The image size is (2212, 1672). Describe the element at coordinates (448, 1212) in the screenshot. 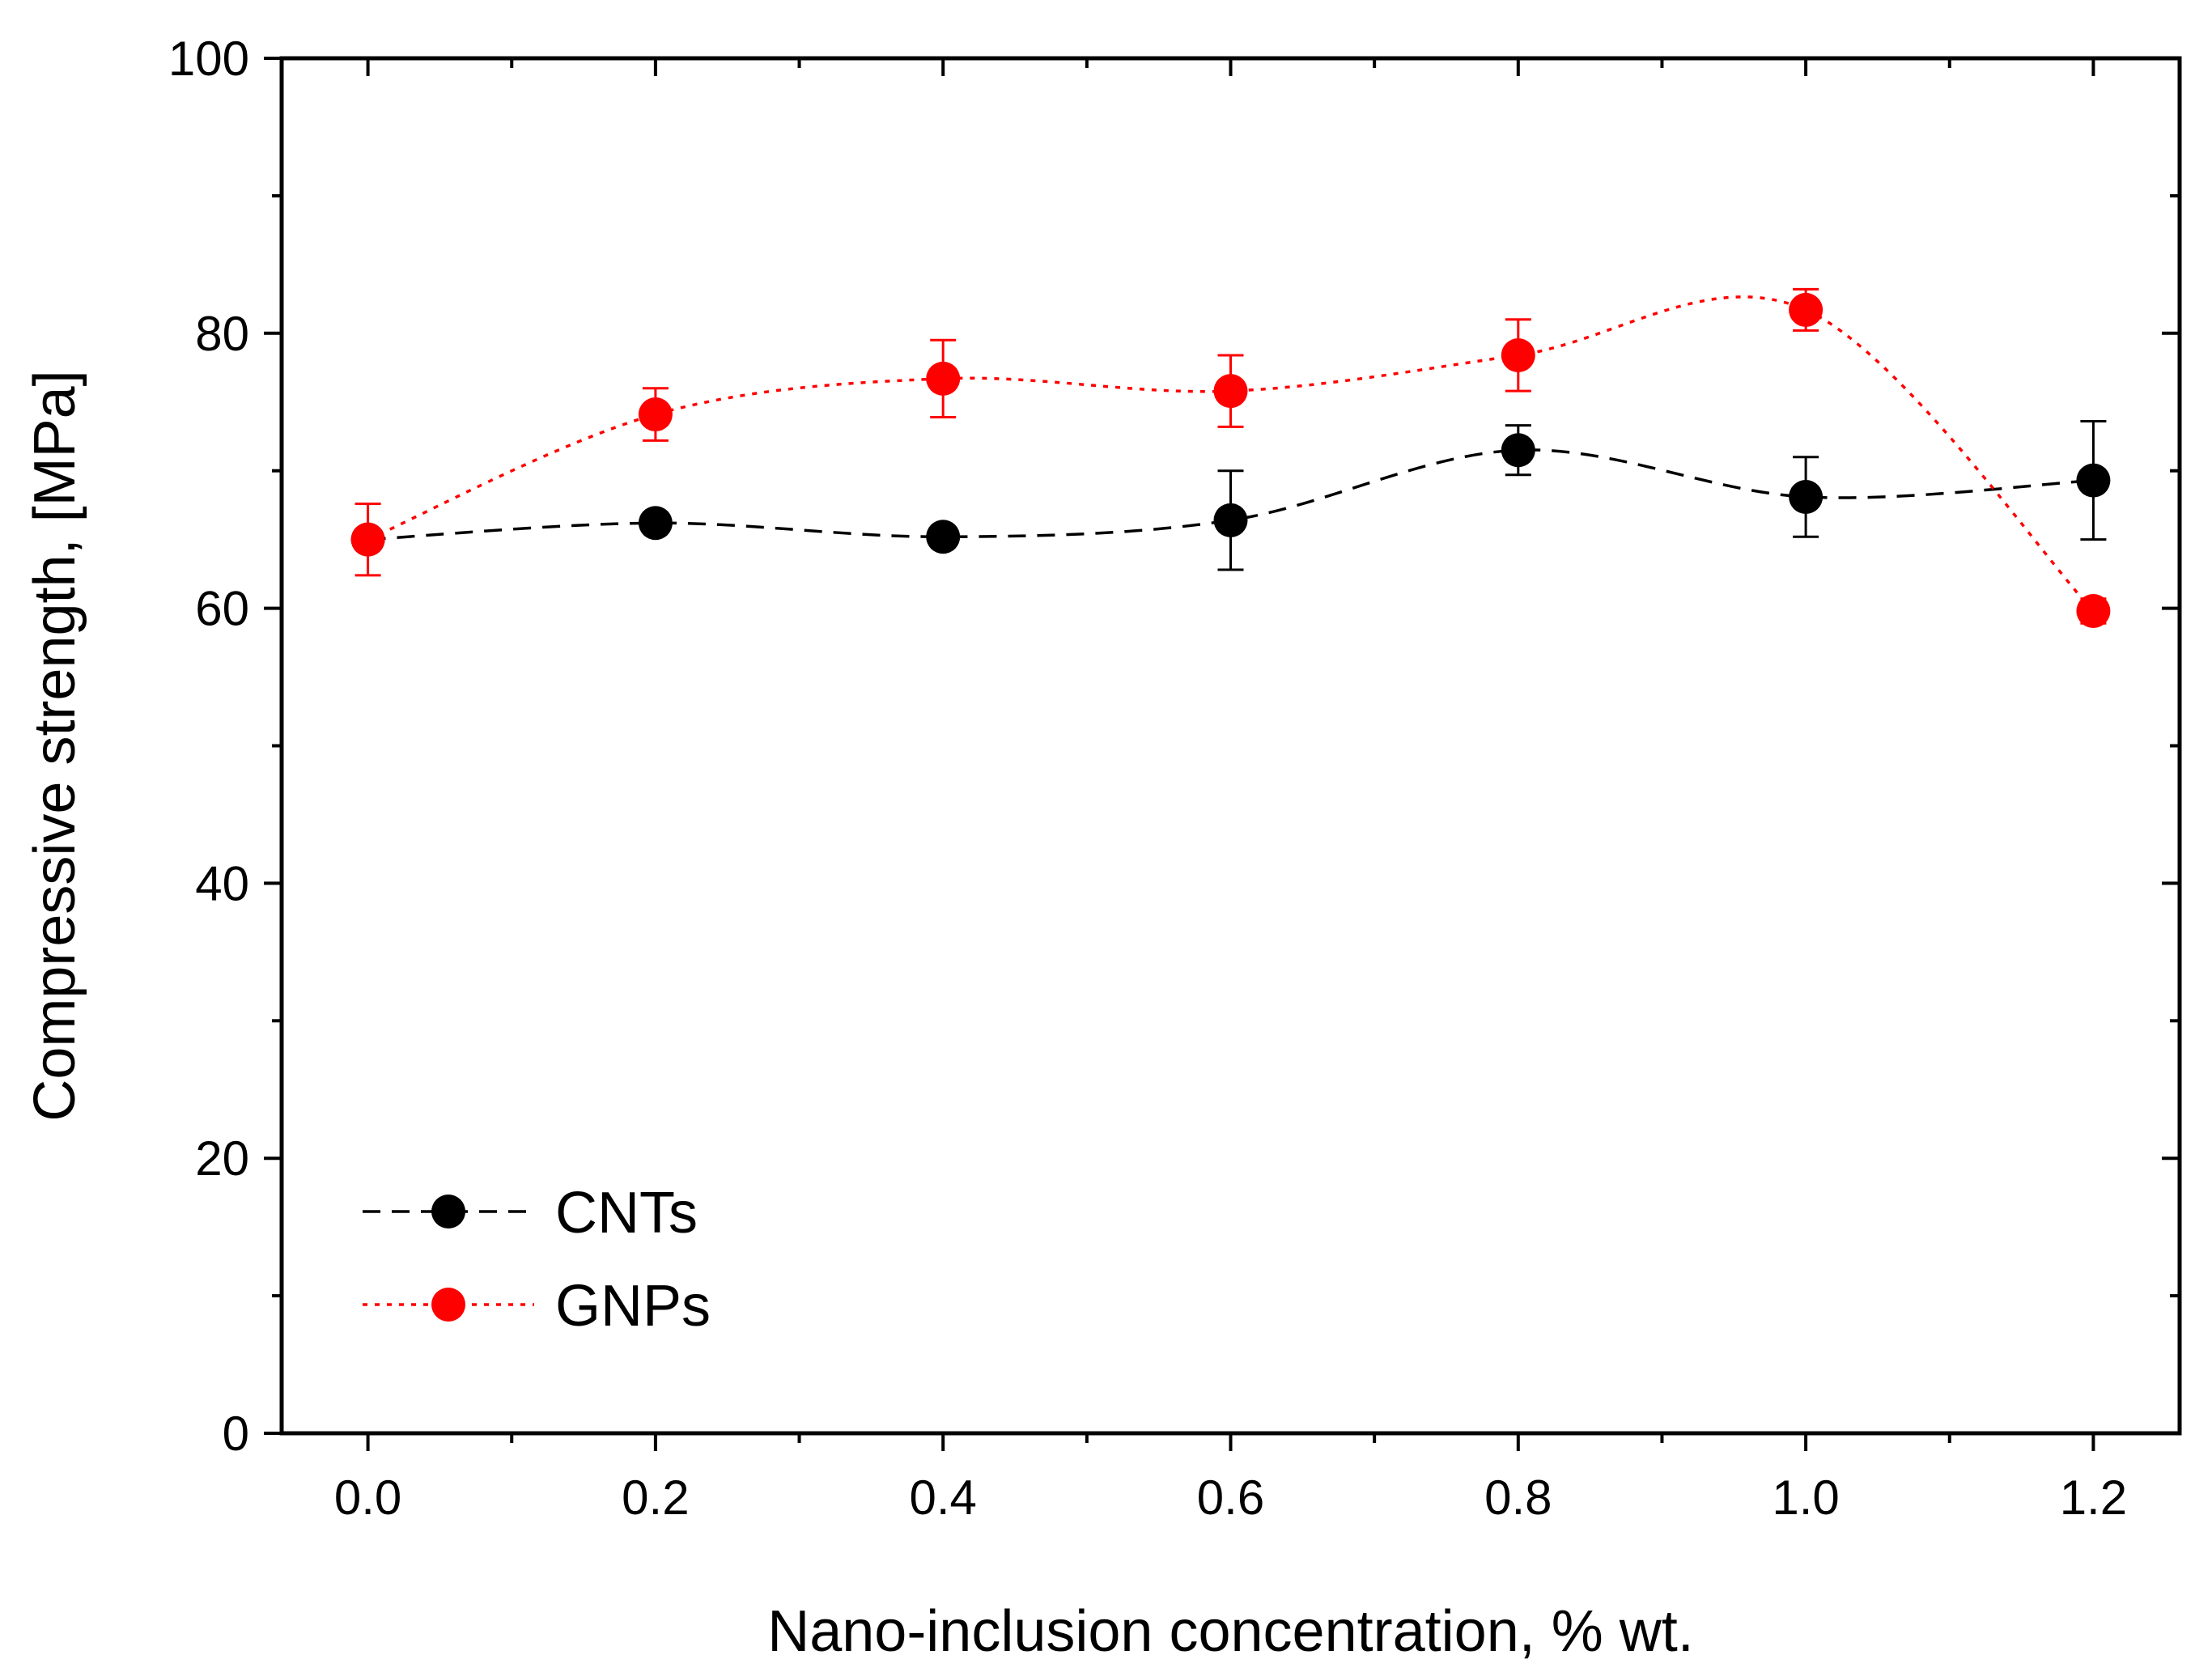

I see `legend-marker-cnts` at that location.